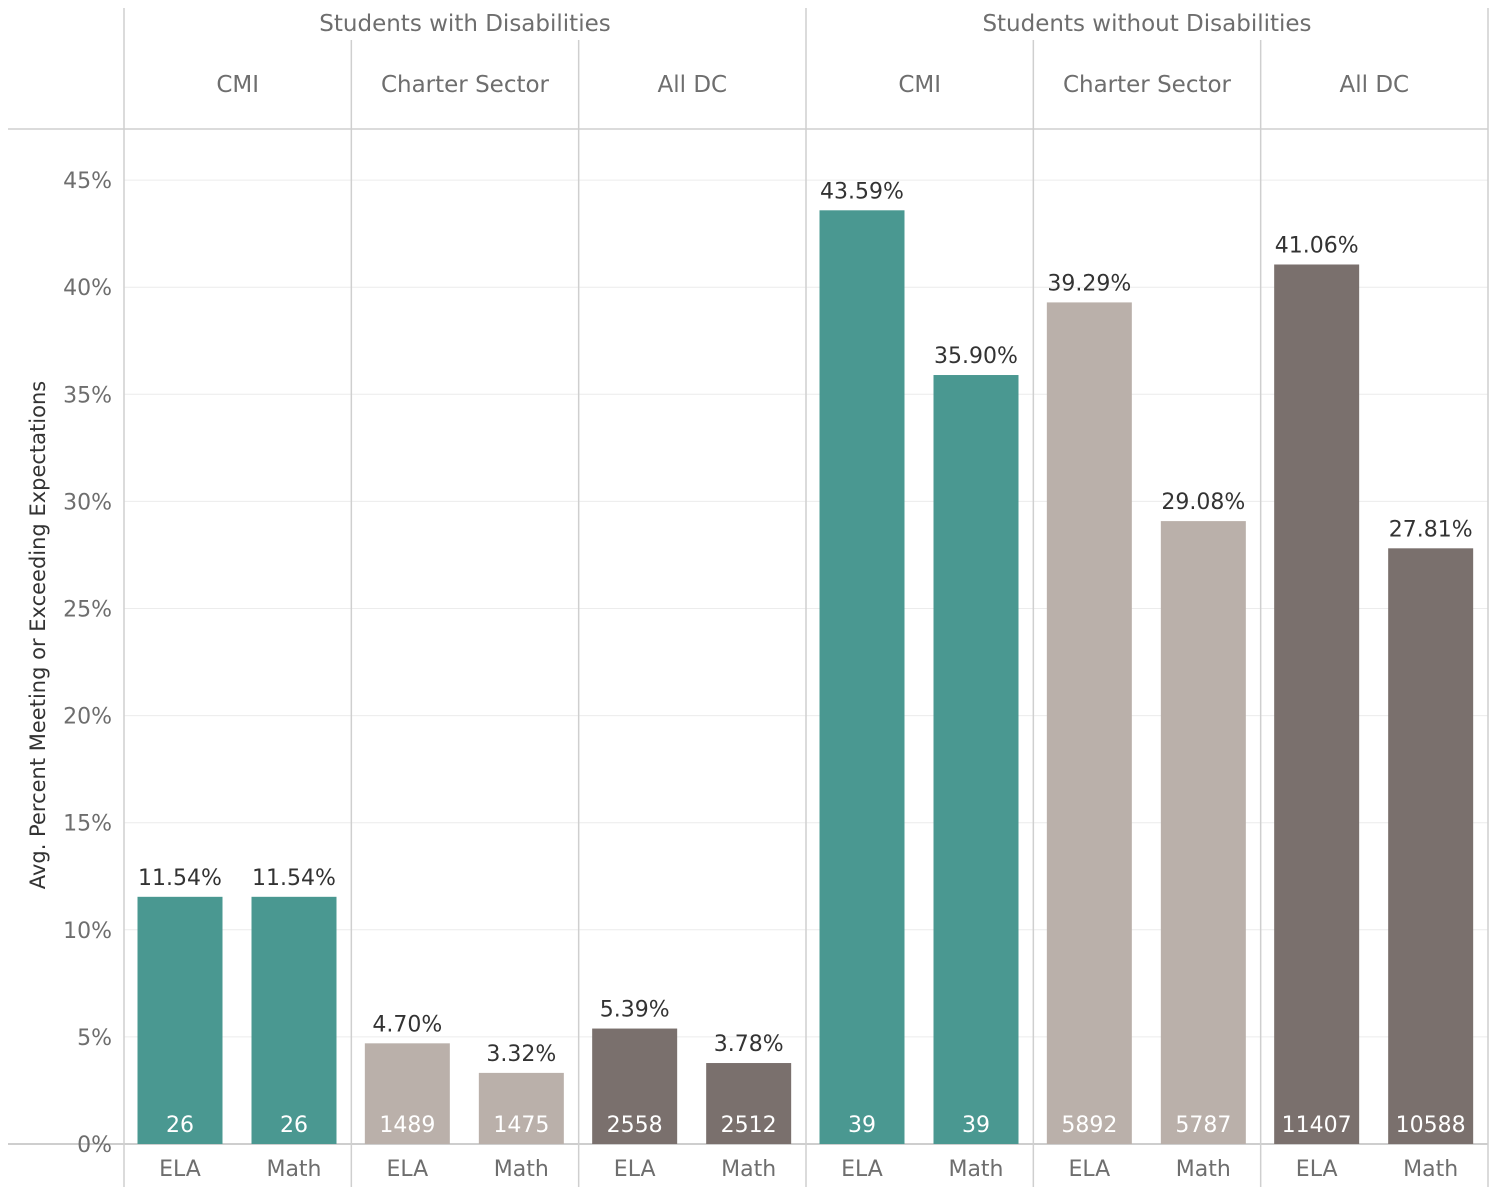 The width and height of the screenshot is (1494, 1187). I want to click on count-label: 1489, so click(407, 1125).